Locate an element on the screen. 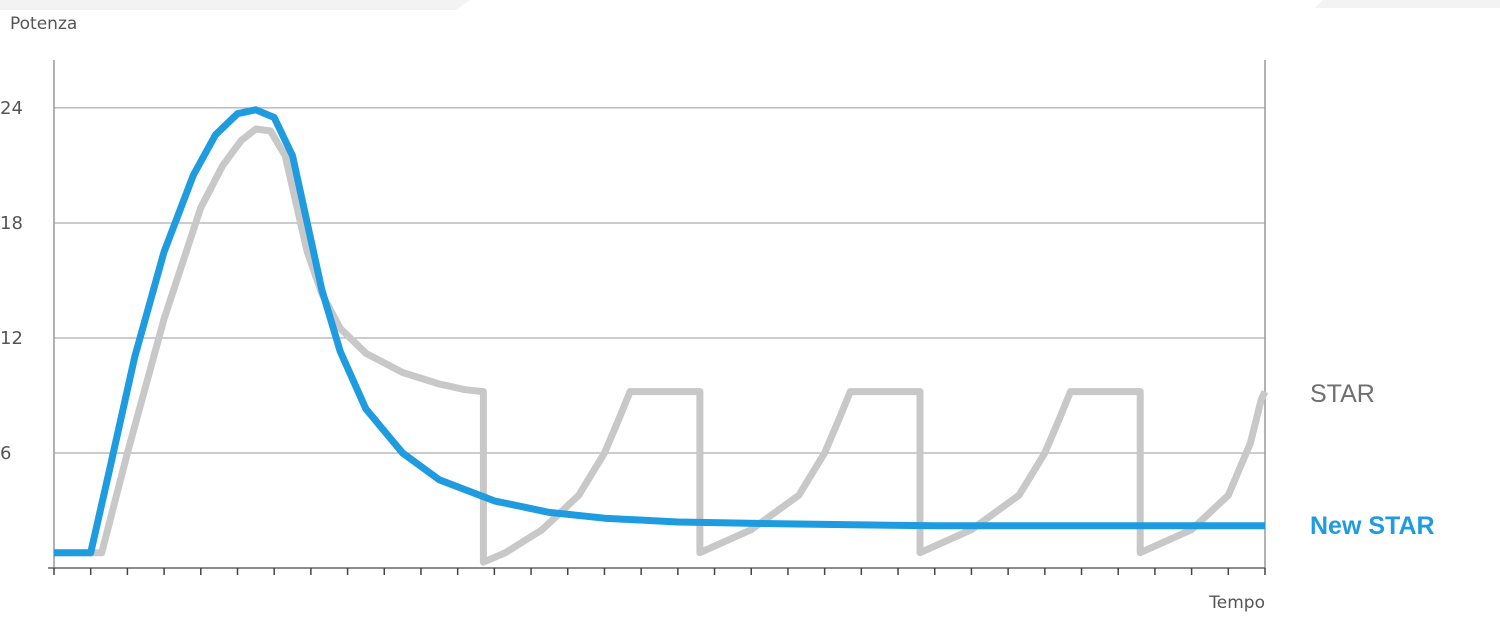  top-right-frame-strip is located at coordinates (1407, 4).